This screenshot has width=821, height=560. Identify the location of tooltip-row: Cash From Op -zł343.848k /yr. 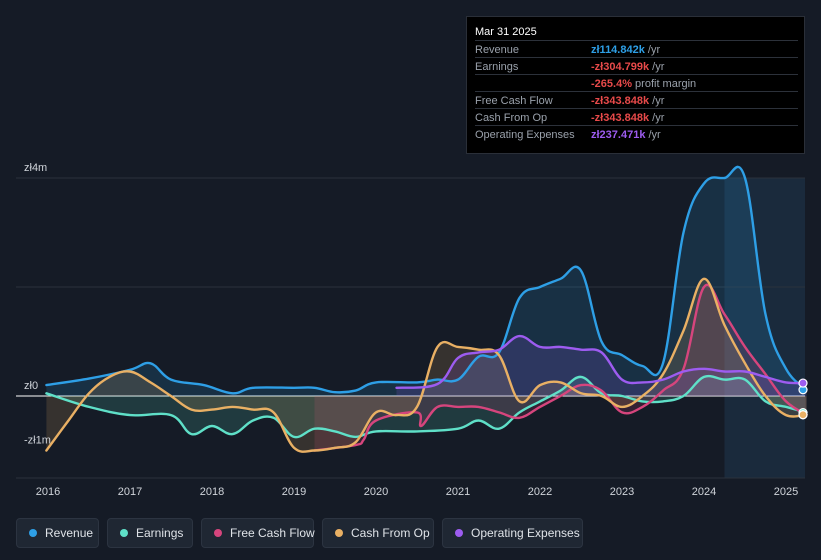
(636, 117).